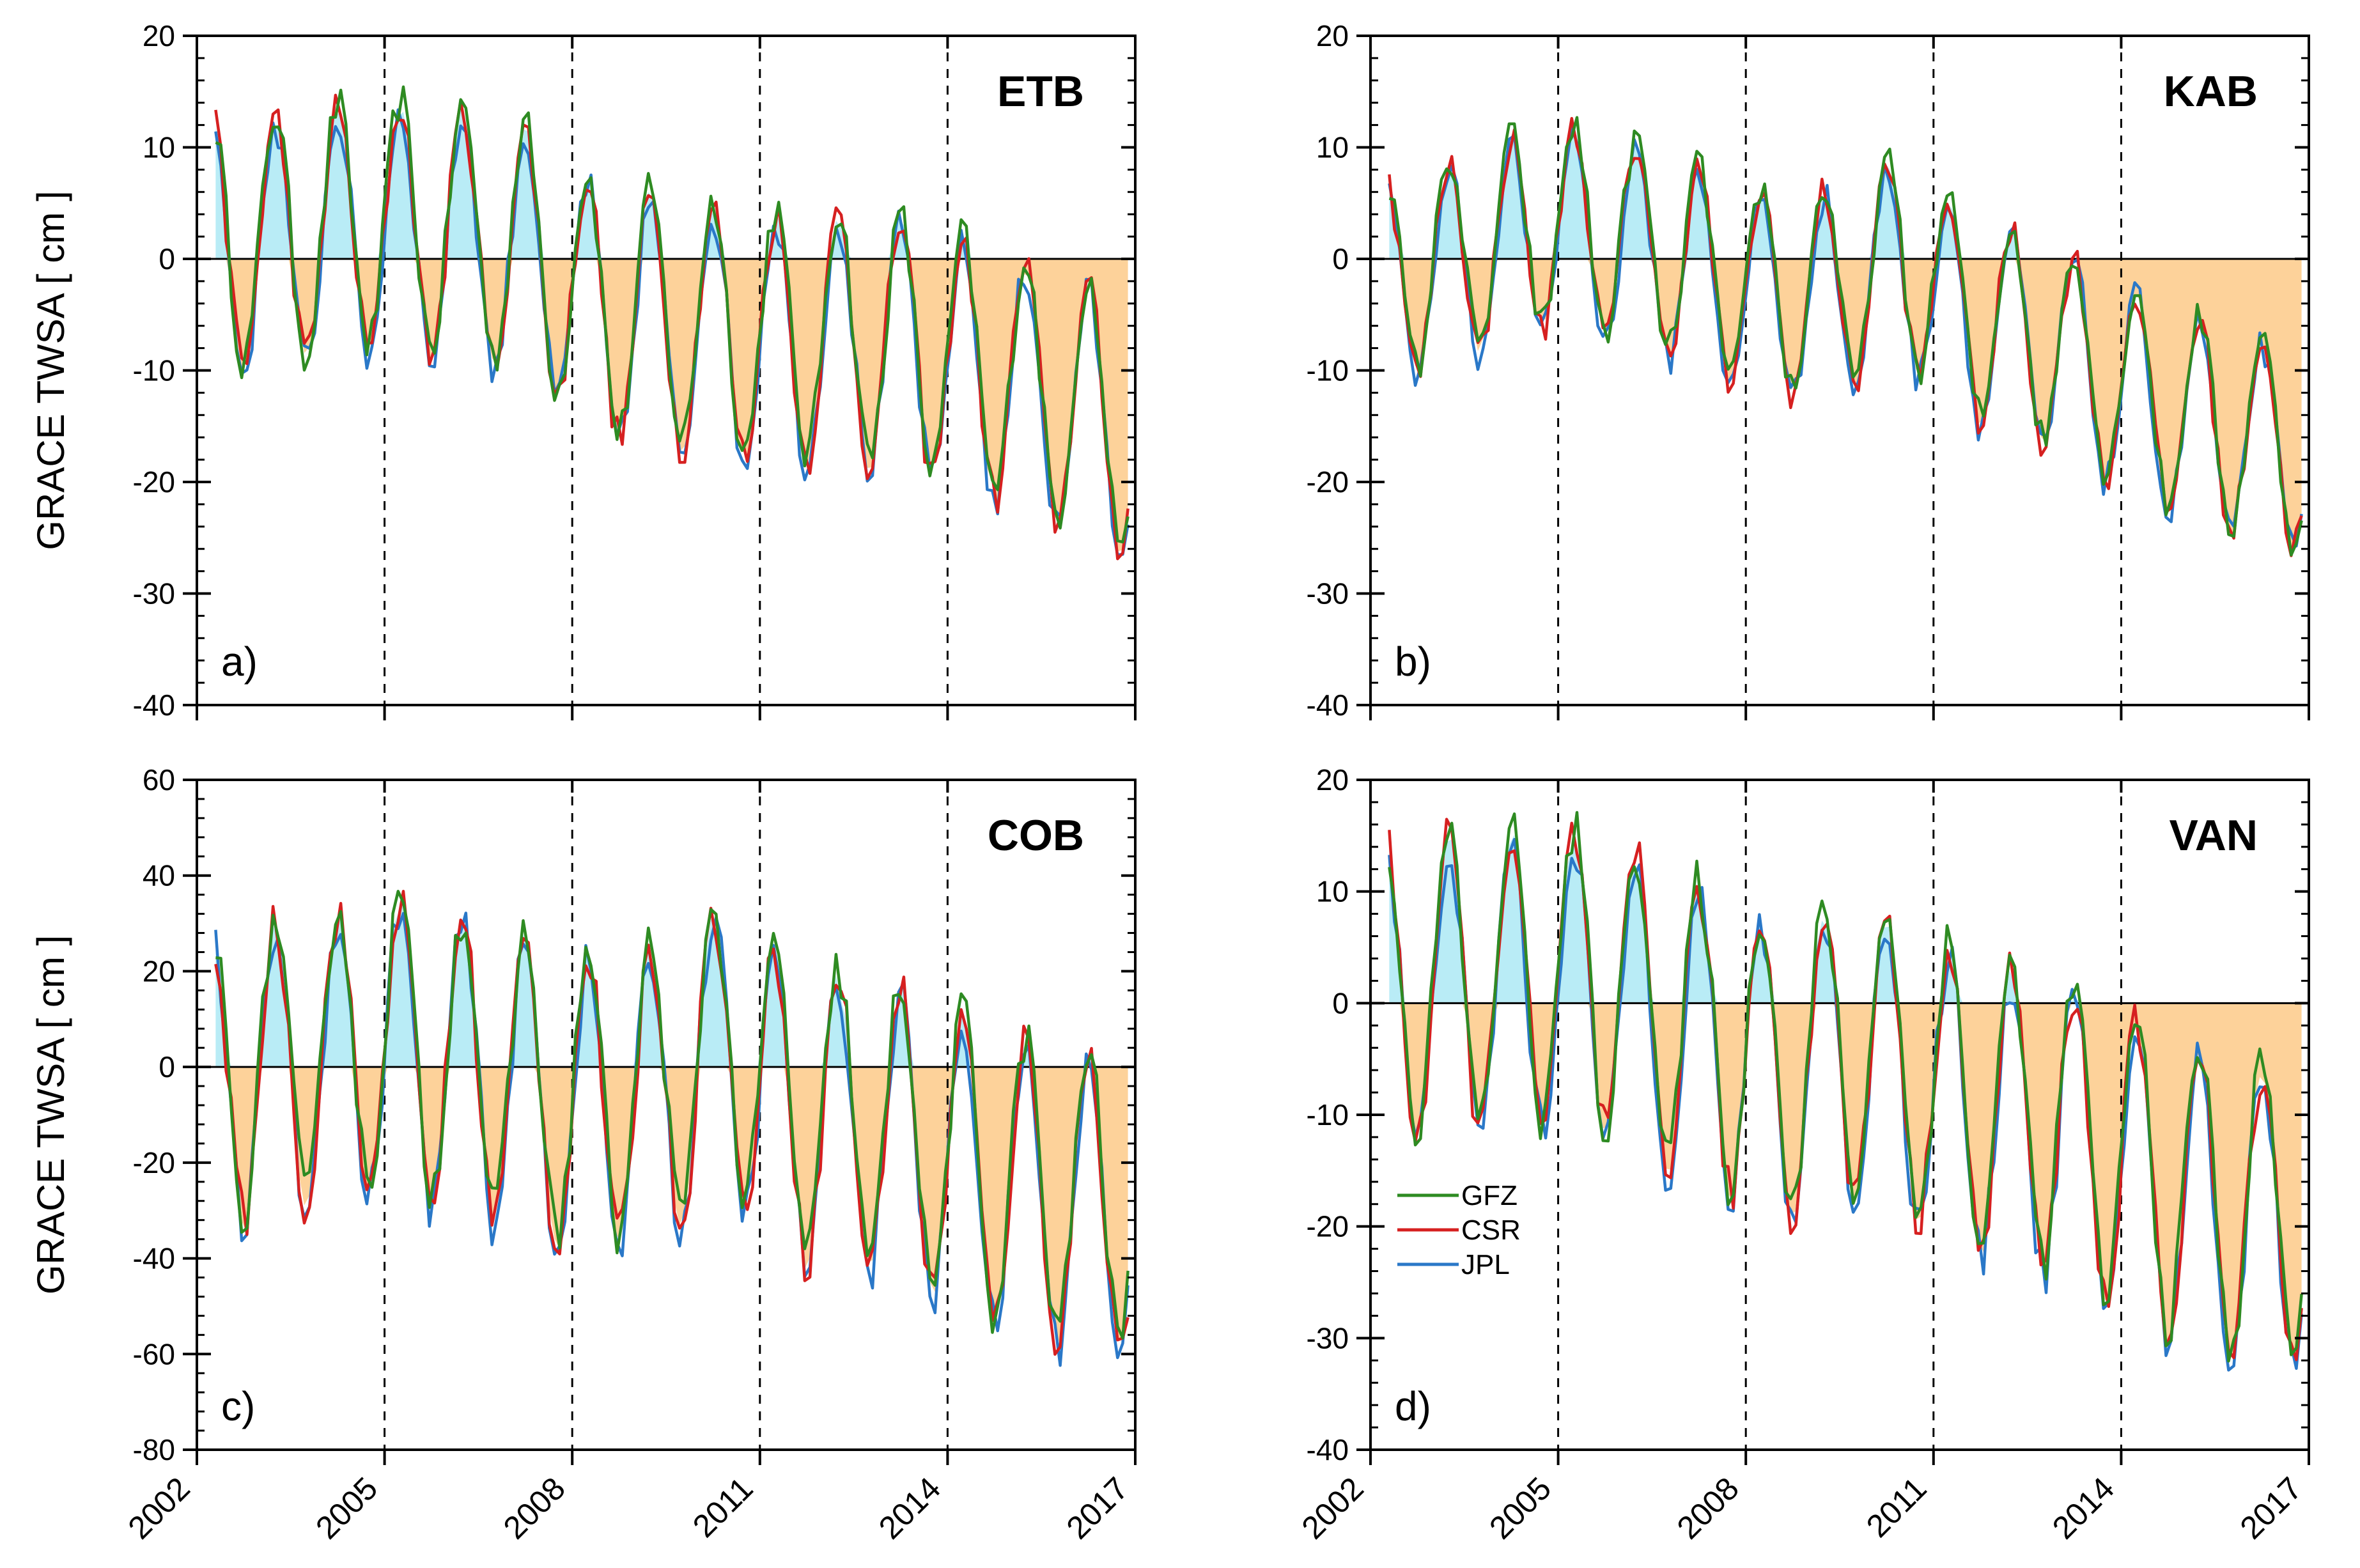 The width and height of the screenshot is (2360, 1568). Describe the element at coordinates (1485, 1264) in the screenshot. I see `legend-label-jpl: JPL` at that location.